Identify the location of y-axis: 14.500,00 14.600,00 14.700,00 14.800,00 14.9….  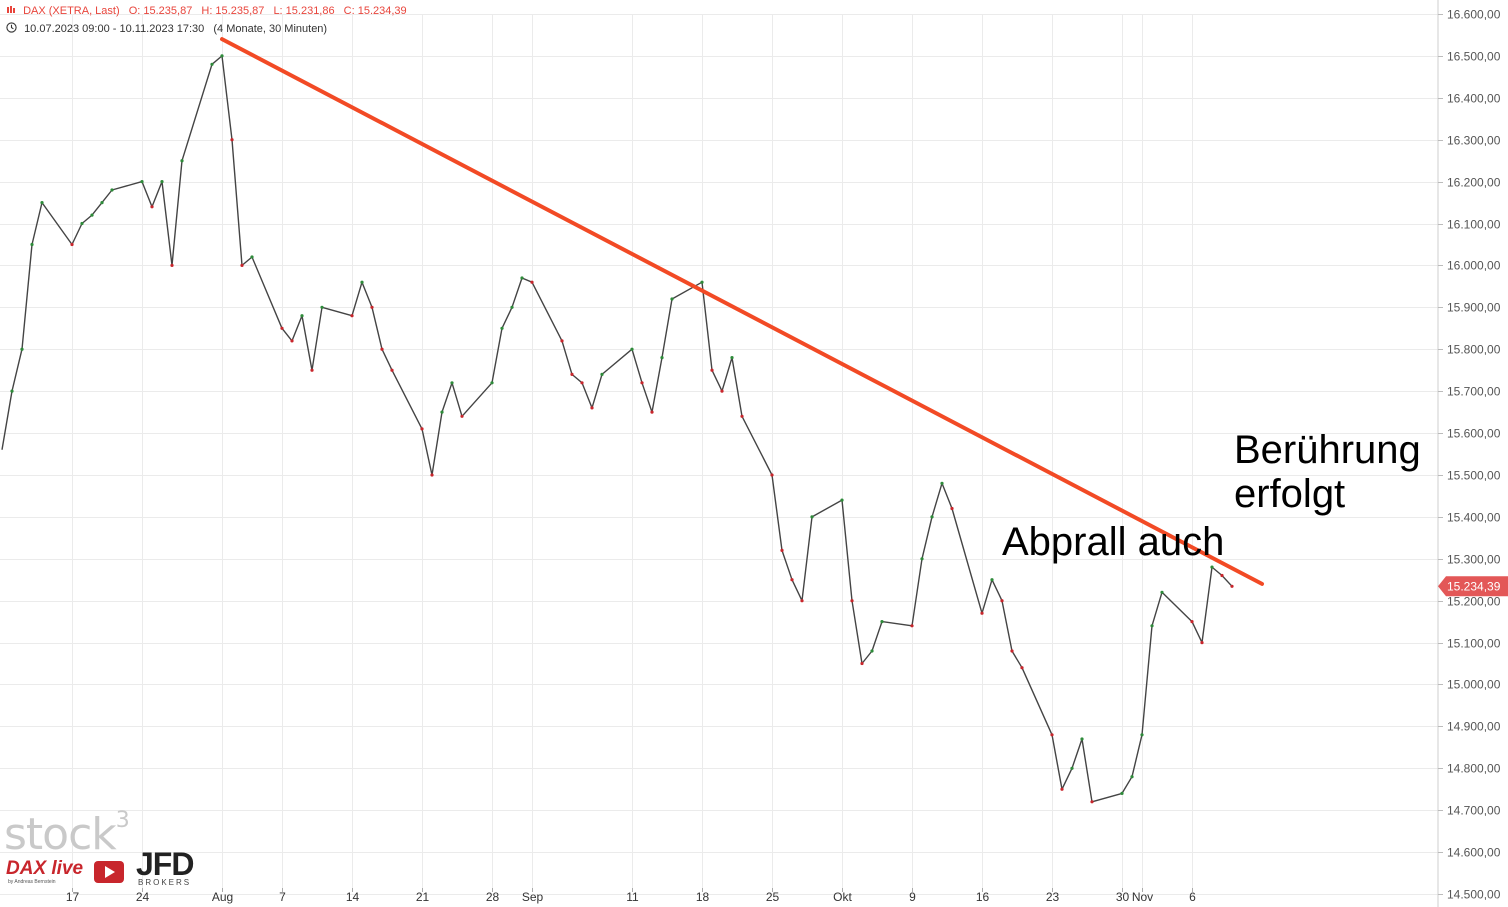
(1469, 453).